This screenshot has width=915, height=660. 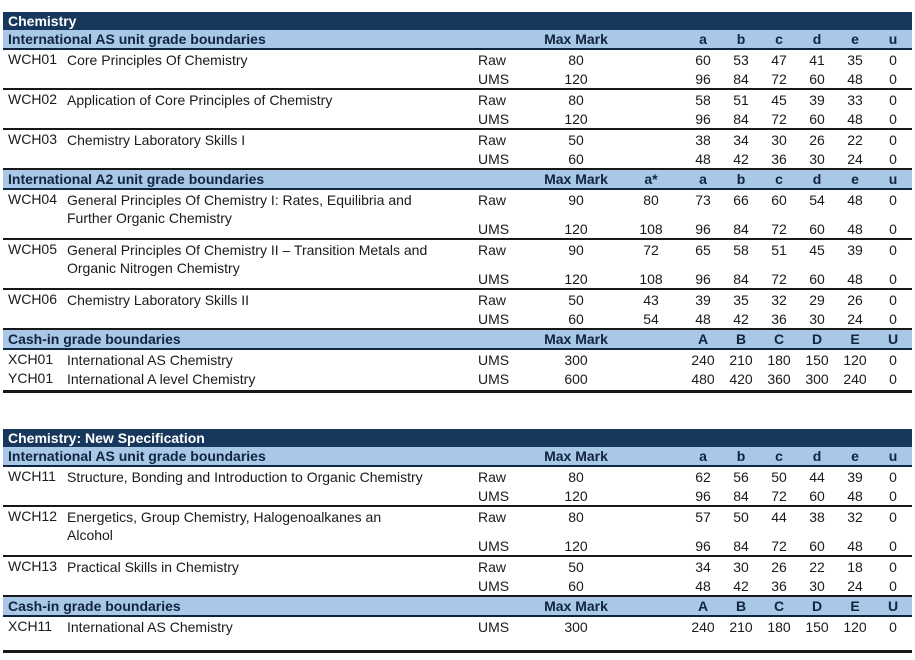 I want to click on unit-row: WCH01 Core Principles Of Chemistry, so click(x=457, y=70).